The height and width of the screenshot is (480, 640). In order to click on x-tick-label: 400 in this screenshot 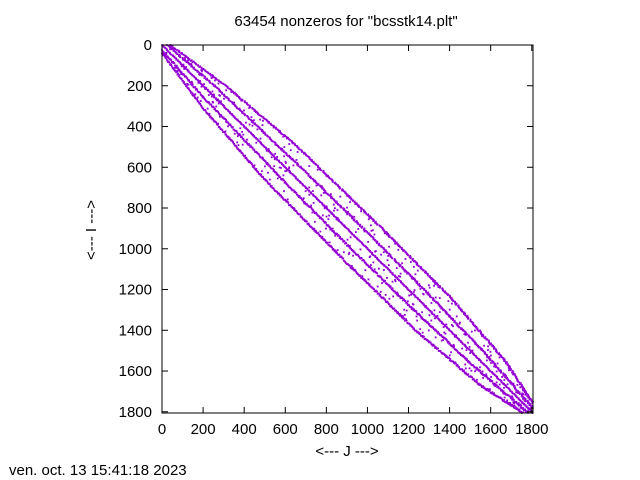, I will do `click(244, 429)`.